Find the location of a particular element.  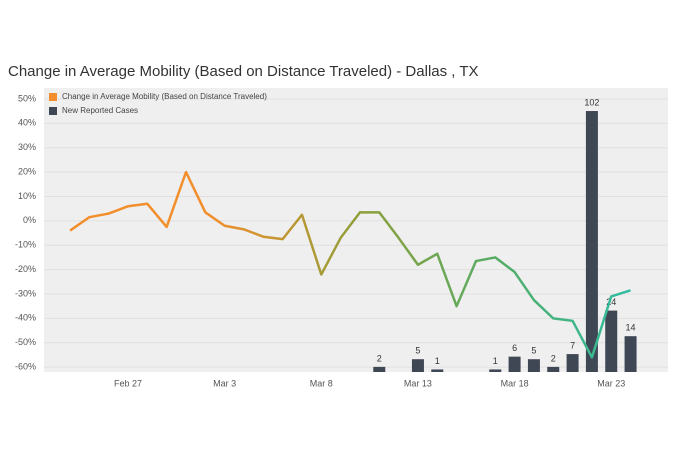

y-tick-label: -10% is located at coordinates (25, 245).